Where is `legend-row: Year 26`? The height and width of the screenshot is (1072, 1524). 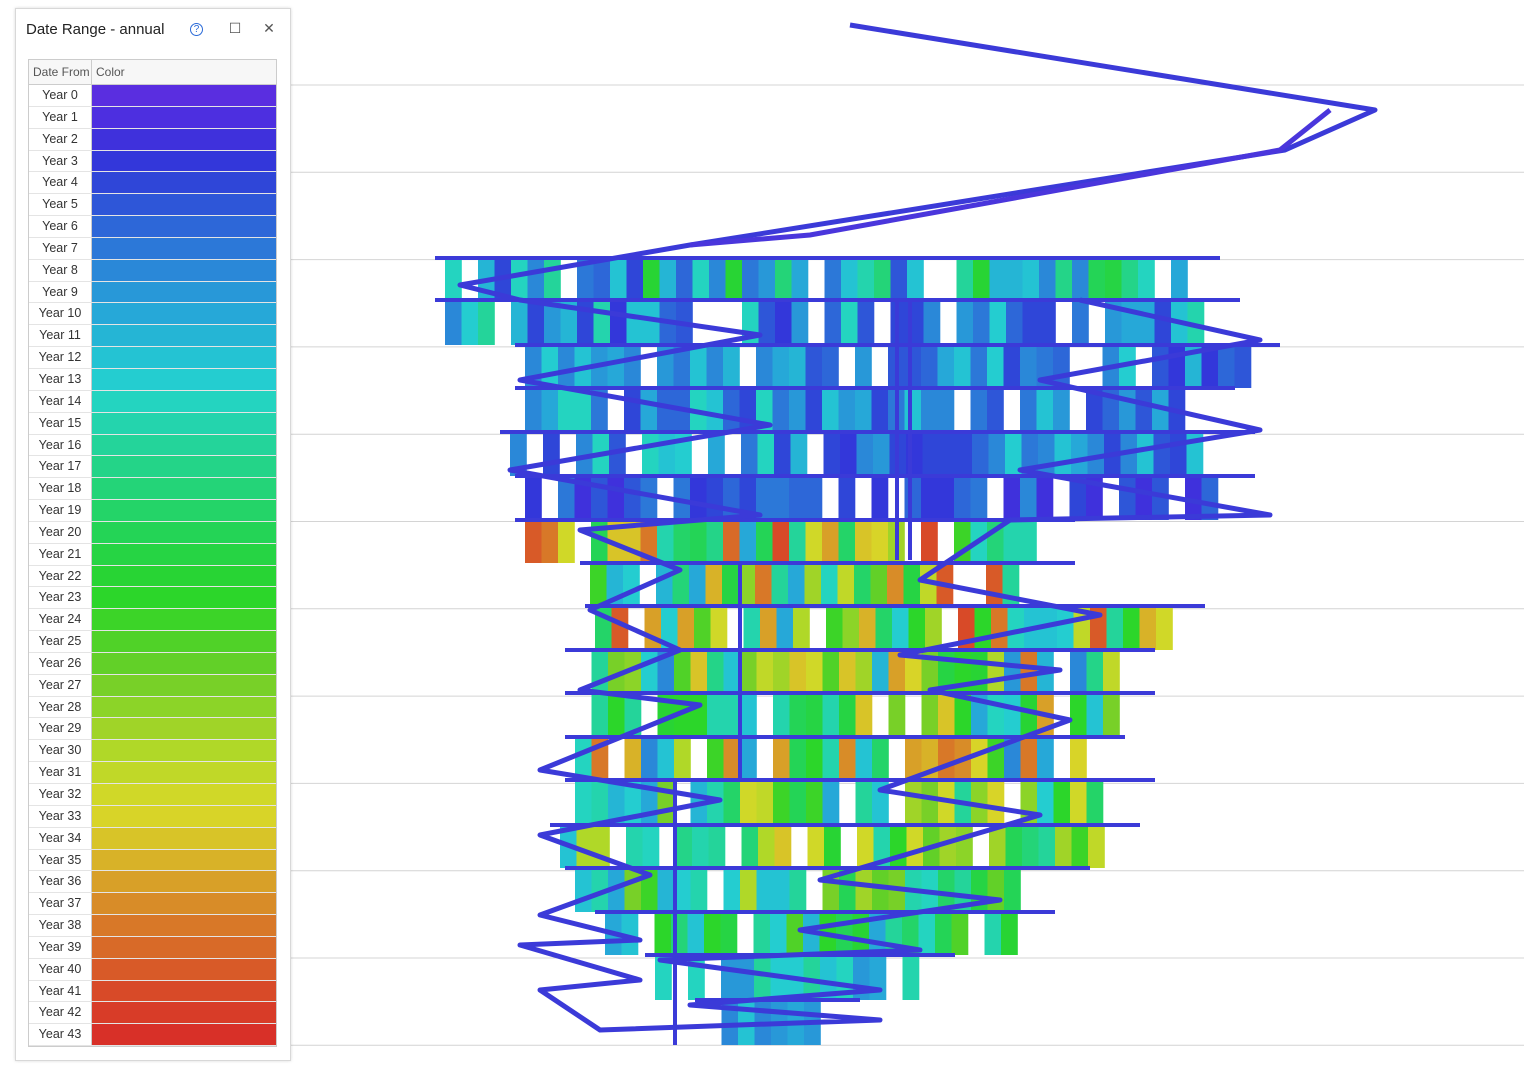
legend-row: Year 26 is located at coordinates (152, 663).